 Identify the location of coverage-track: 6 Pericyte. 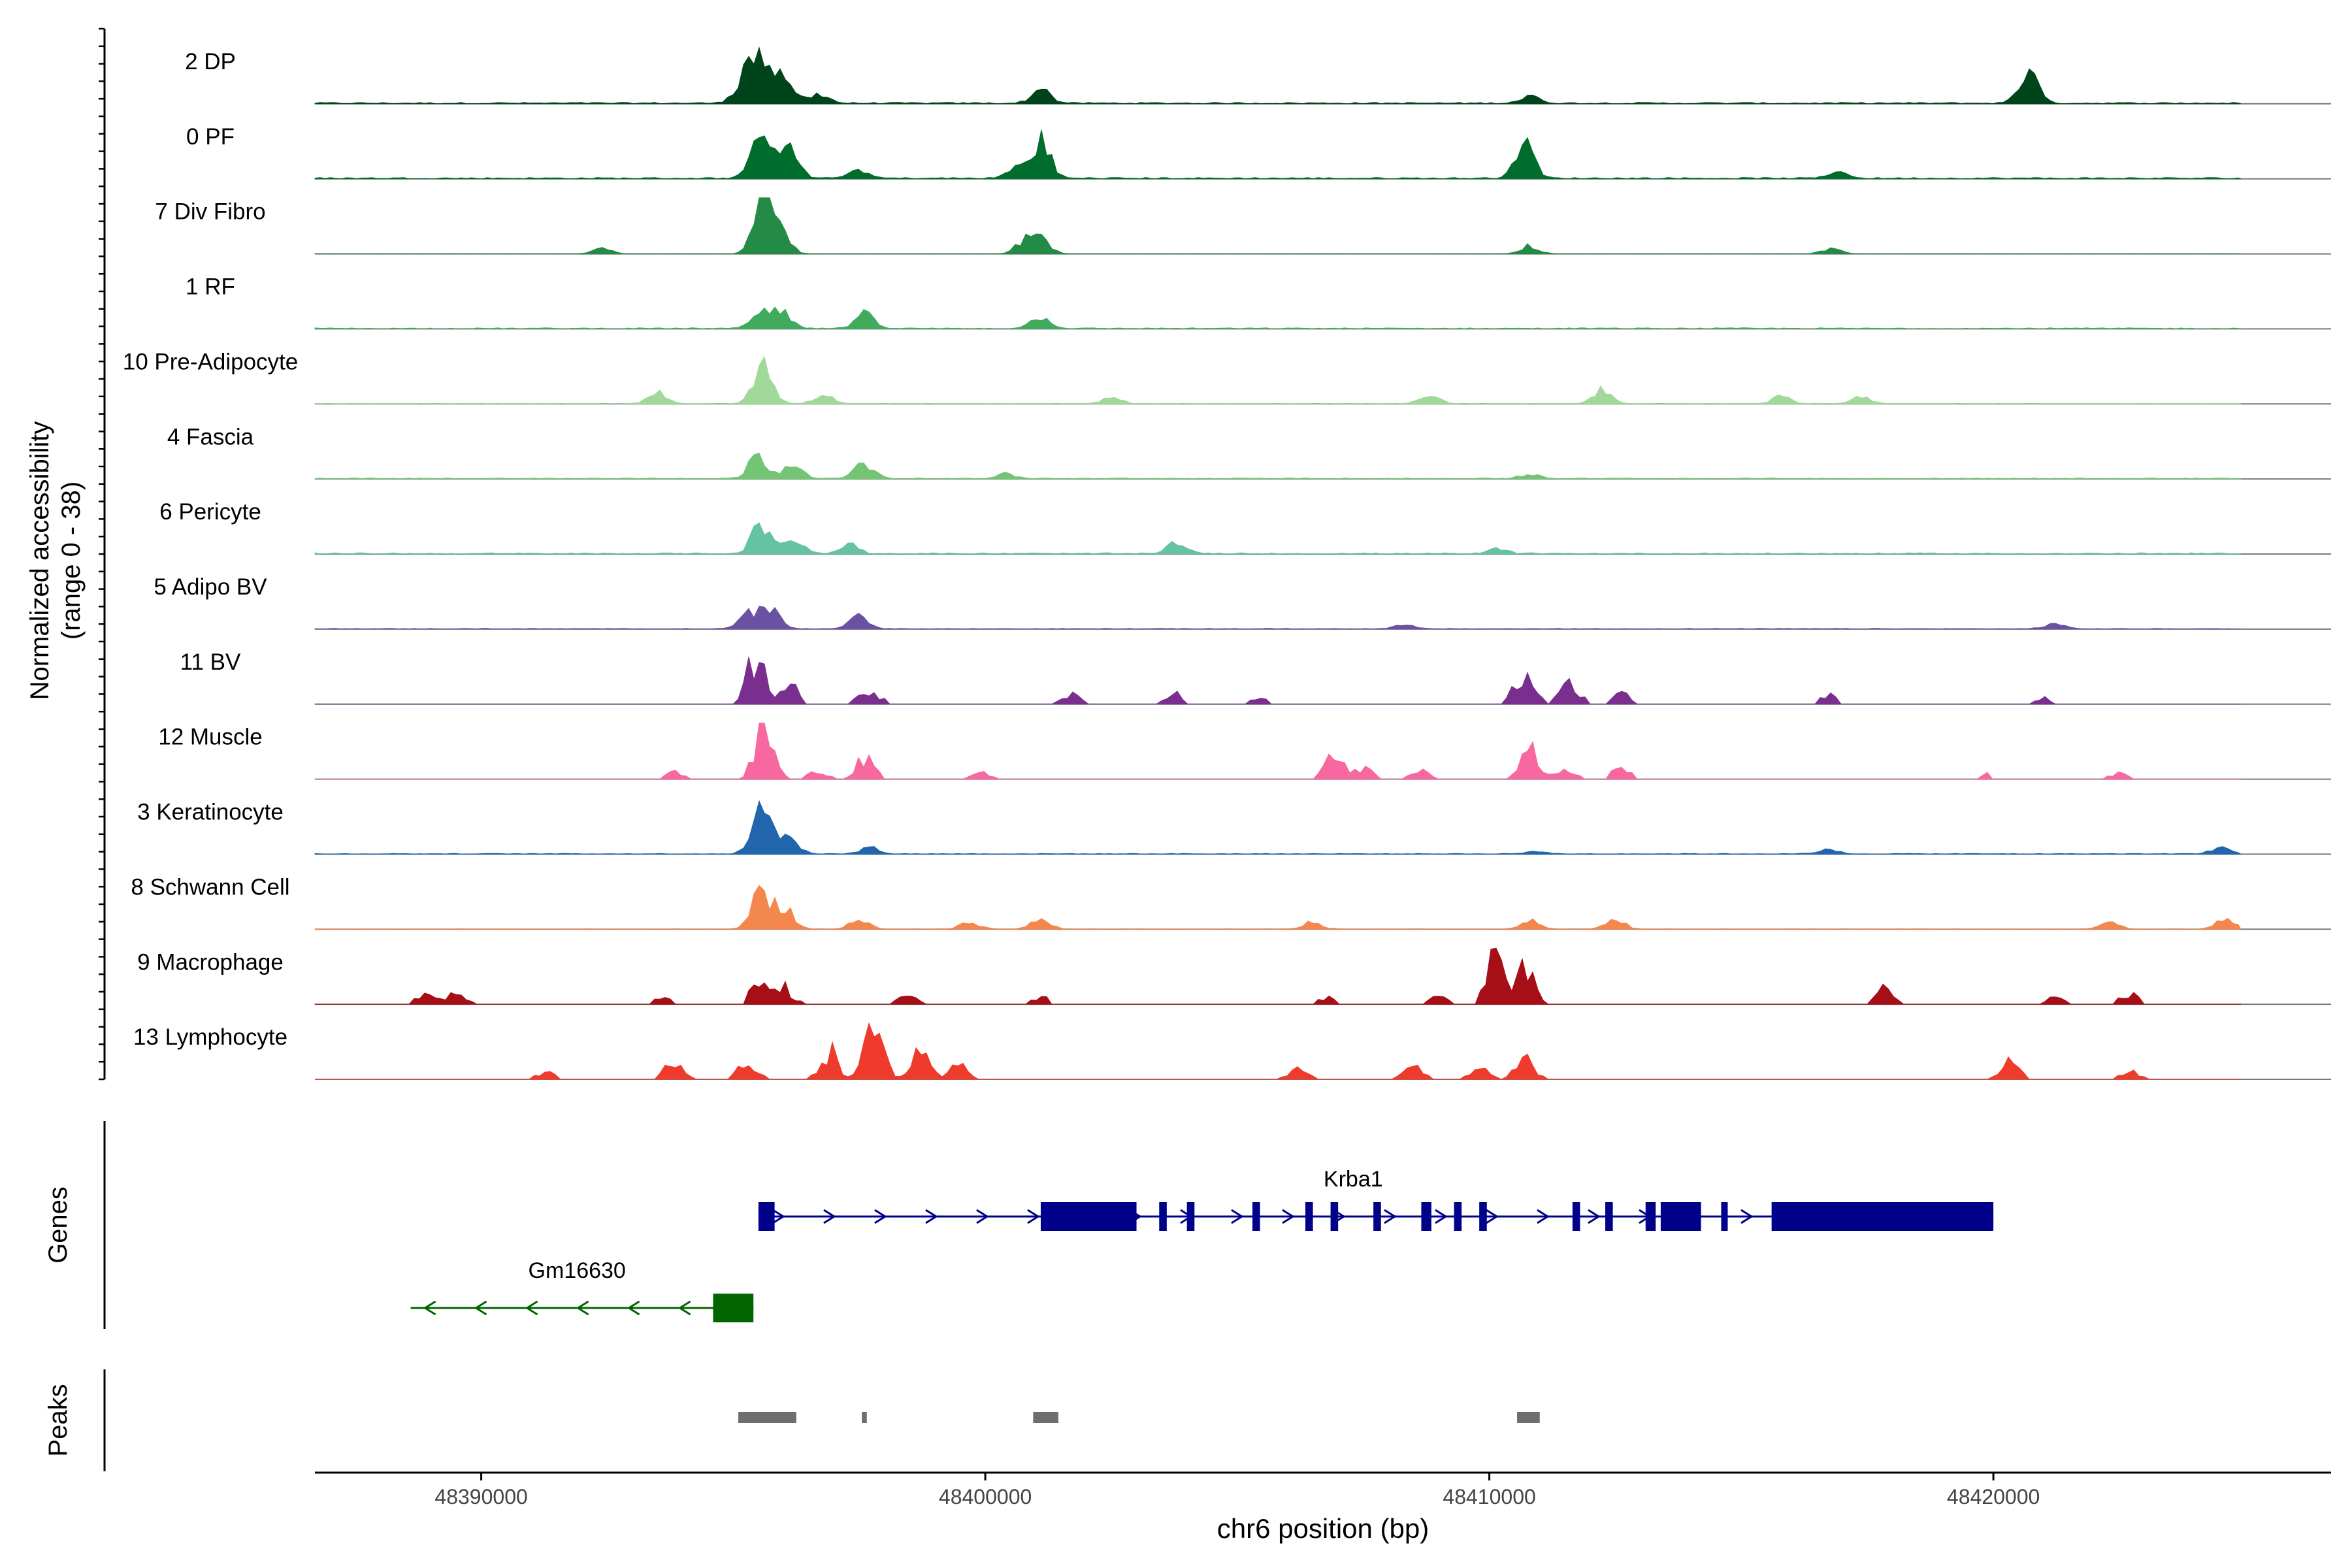
(1245, 527).